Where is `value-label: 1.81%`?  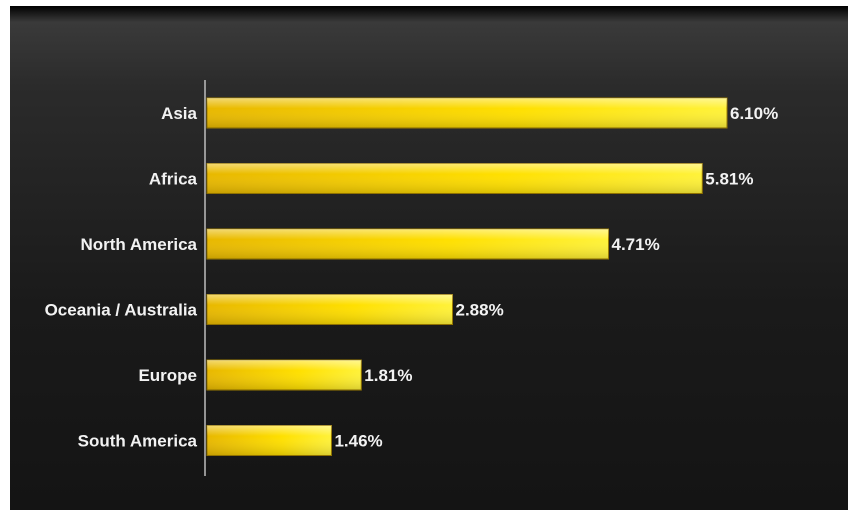 value-label: 1.81% is located at coordinates (388, 375).